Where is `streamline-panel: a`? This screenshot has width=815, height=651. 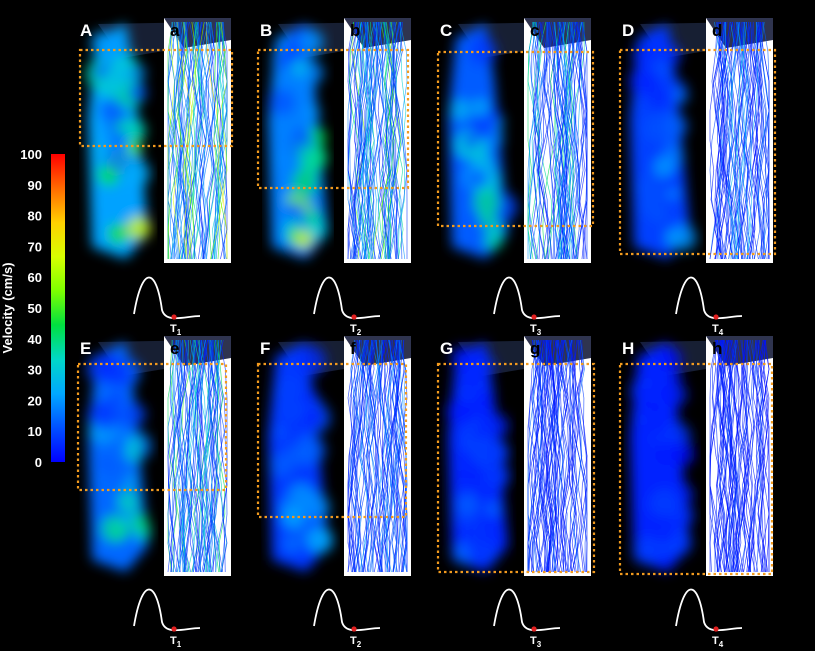 streamline-panel: a is located at coordinates (197, 140).